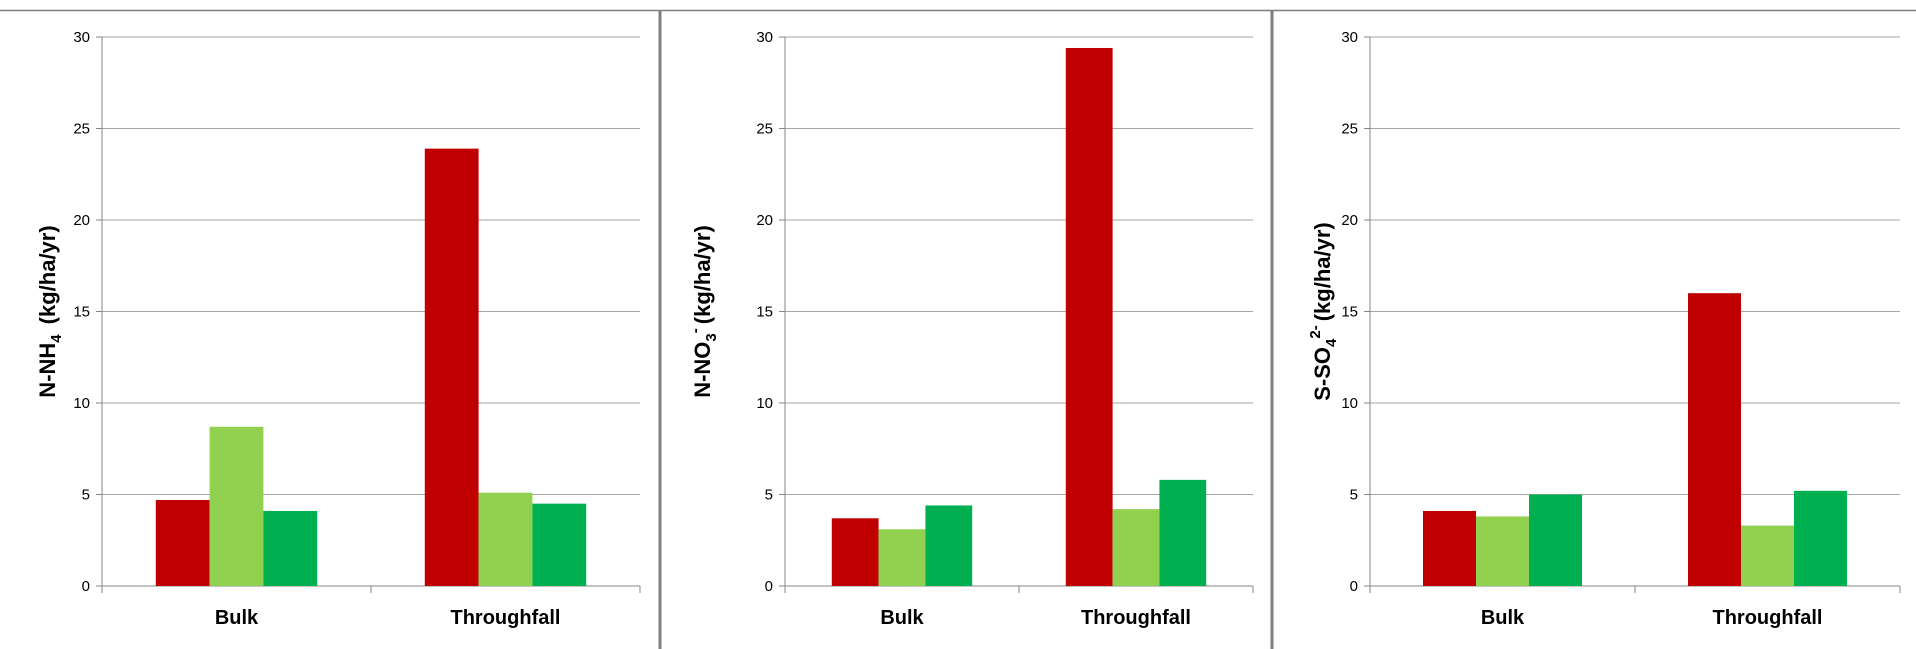 Image resolution: width=1916 pixels, height=649 pixels. Describe the element at coordinates (47, 370) in the screenshot. I see `y-axis-label-base: N-NH` at that location.